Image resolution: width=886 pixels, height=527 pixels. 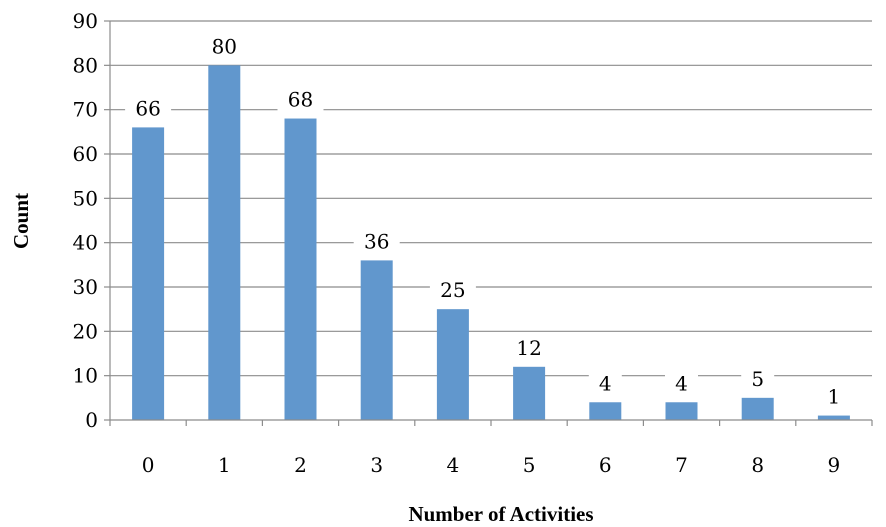 What do you see at coordinates (85, 287) in the screenshot?
I see `y-tick-label: 30` at bounding box center [85, 287].